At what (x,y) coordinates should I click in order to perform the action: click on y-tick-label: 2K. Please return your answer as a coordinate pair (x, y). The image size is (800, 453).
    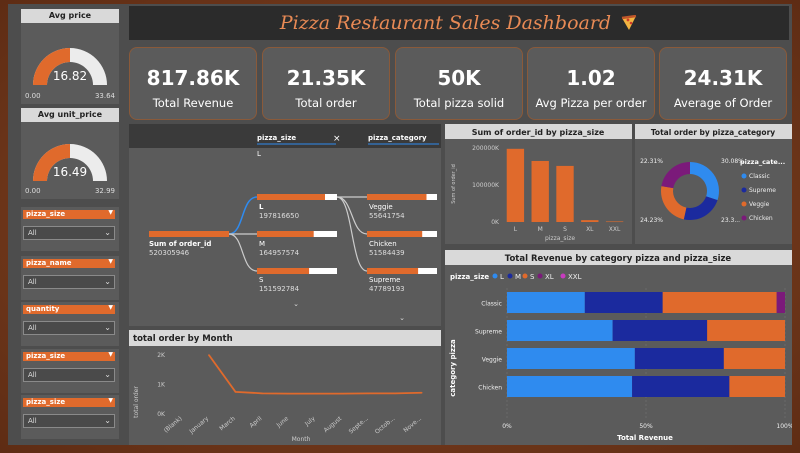
    Looking at the image, I should click on (161, 355).